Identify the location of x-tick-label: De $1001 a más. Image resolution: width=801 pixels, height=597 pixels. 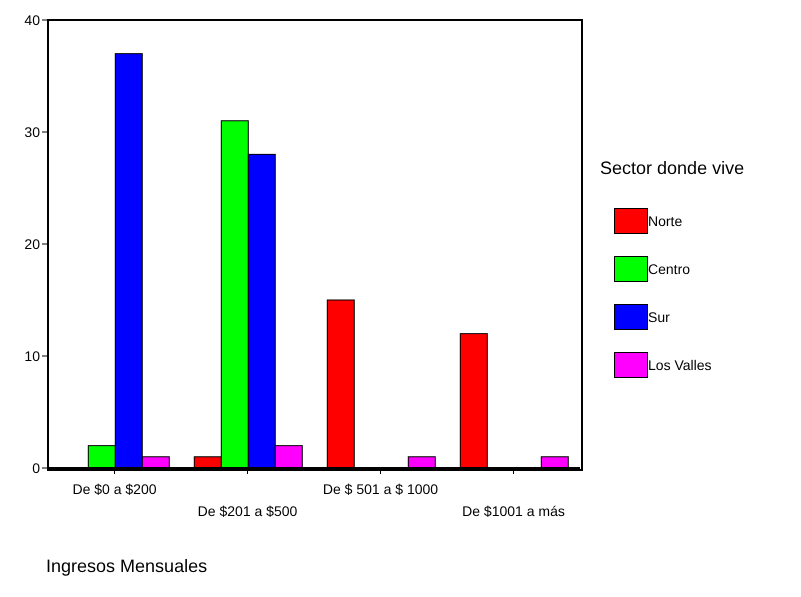
(513, 511).